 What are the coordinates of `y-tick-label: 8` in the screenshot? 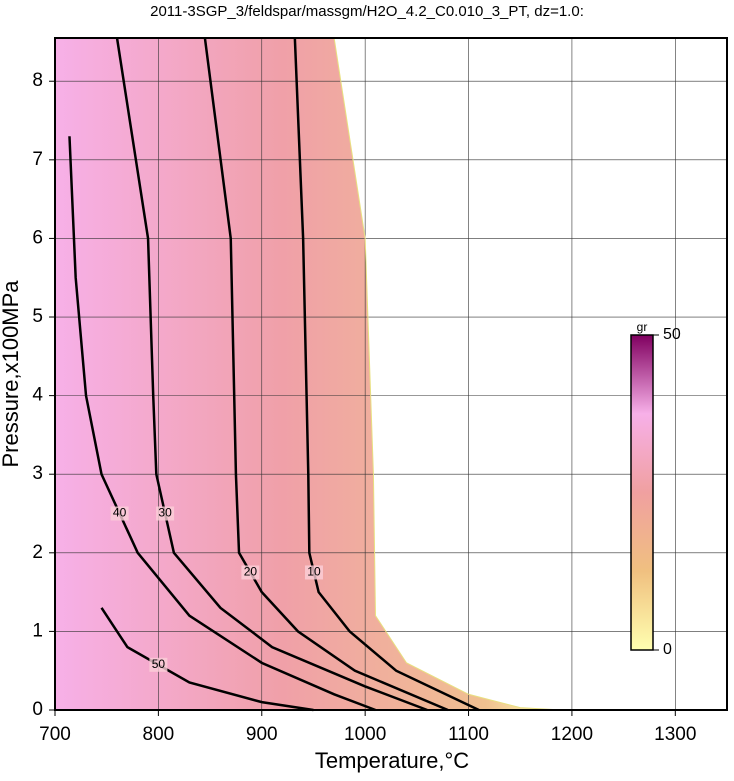 It's located at (37, 80).